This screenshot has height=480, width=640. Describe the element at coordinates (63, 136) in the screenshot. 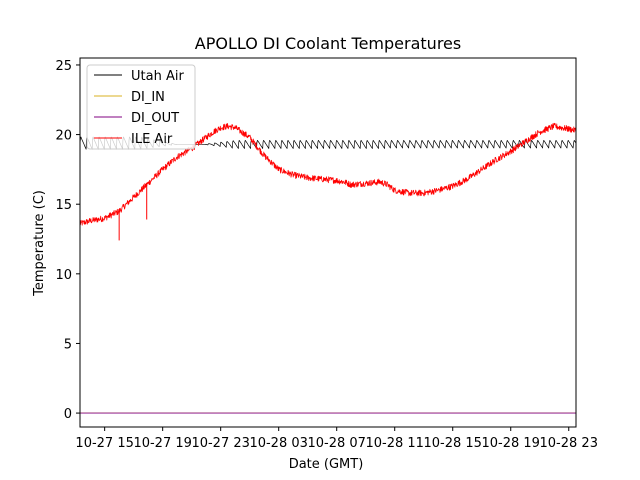

I see `y-tick-label-4: 20` at that location.